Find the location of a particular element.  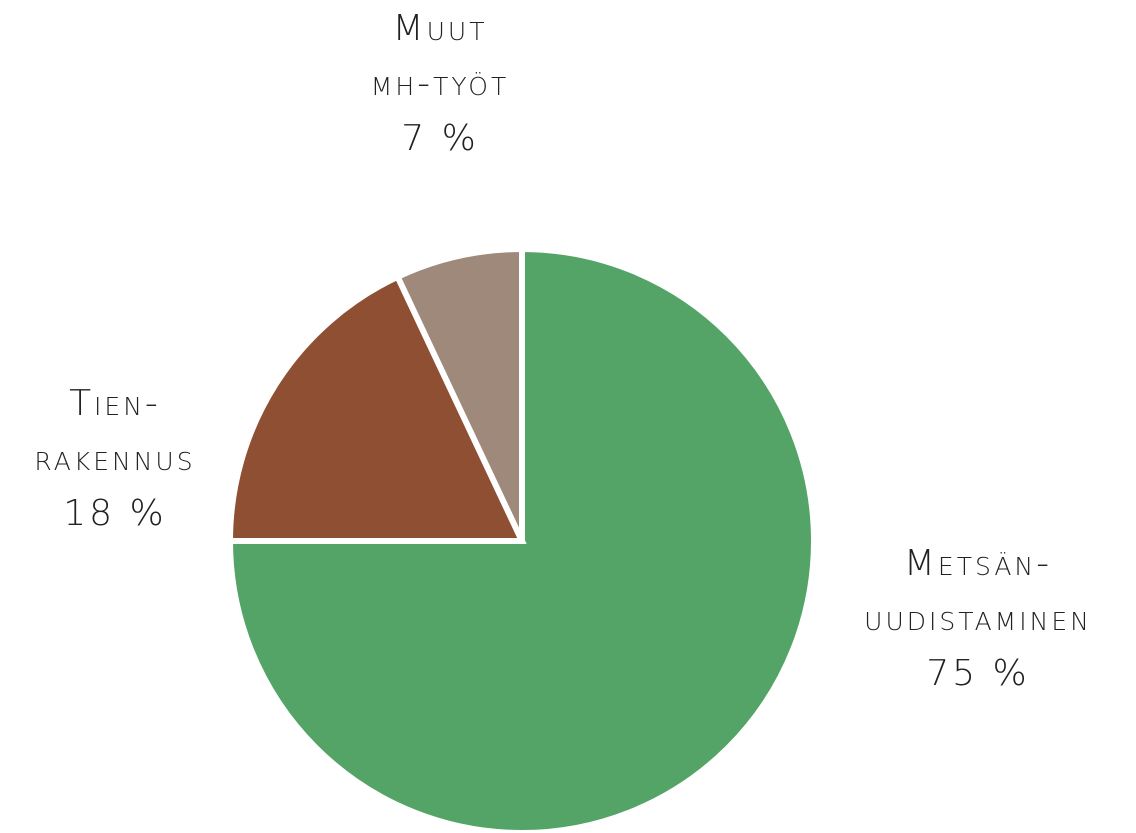

slice-label: Muut is located at coordinates (440, 28).